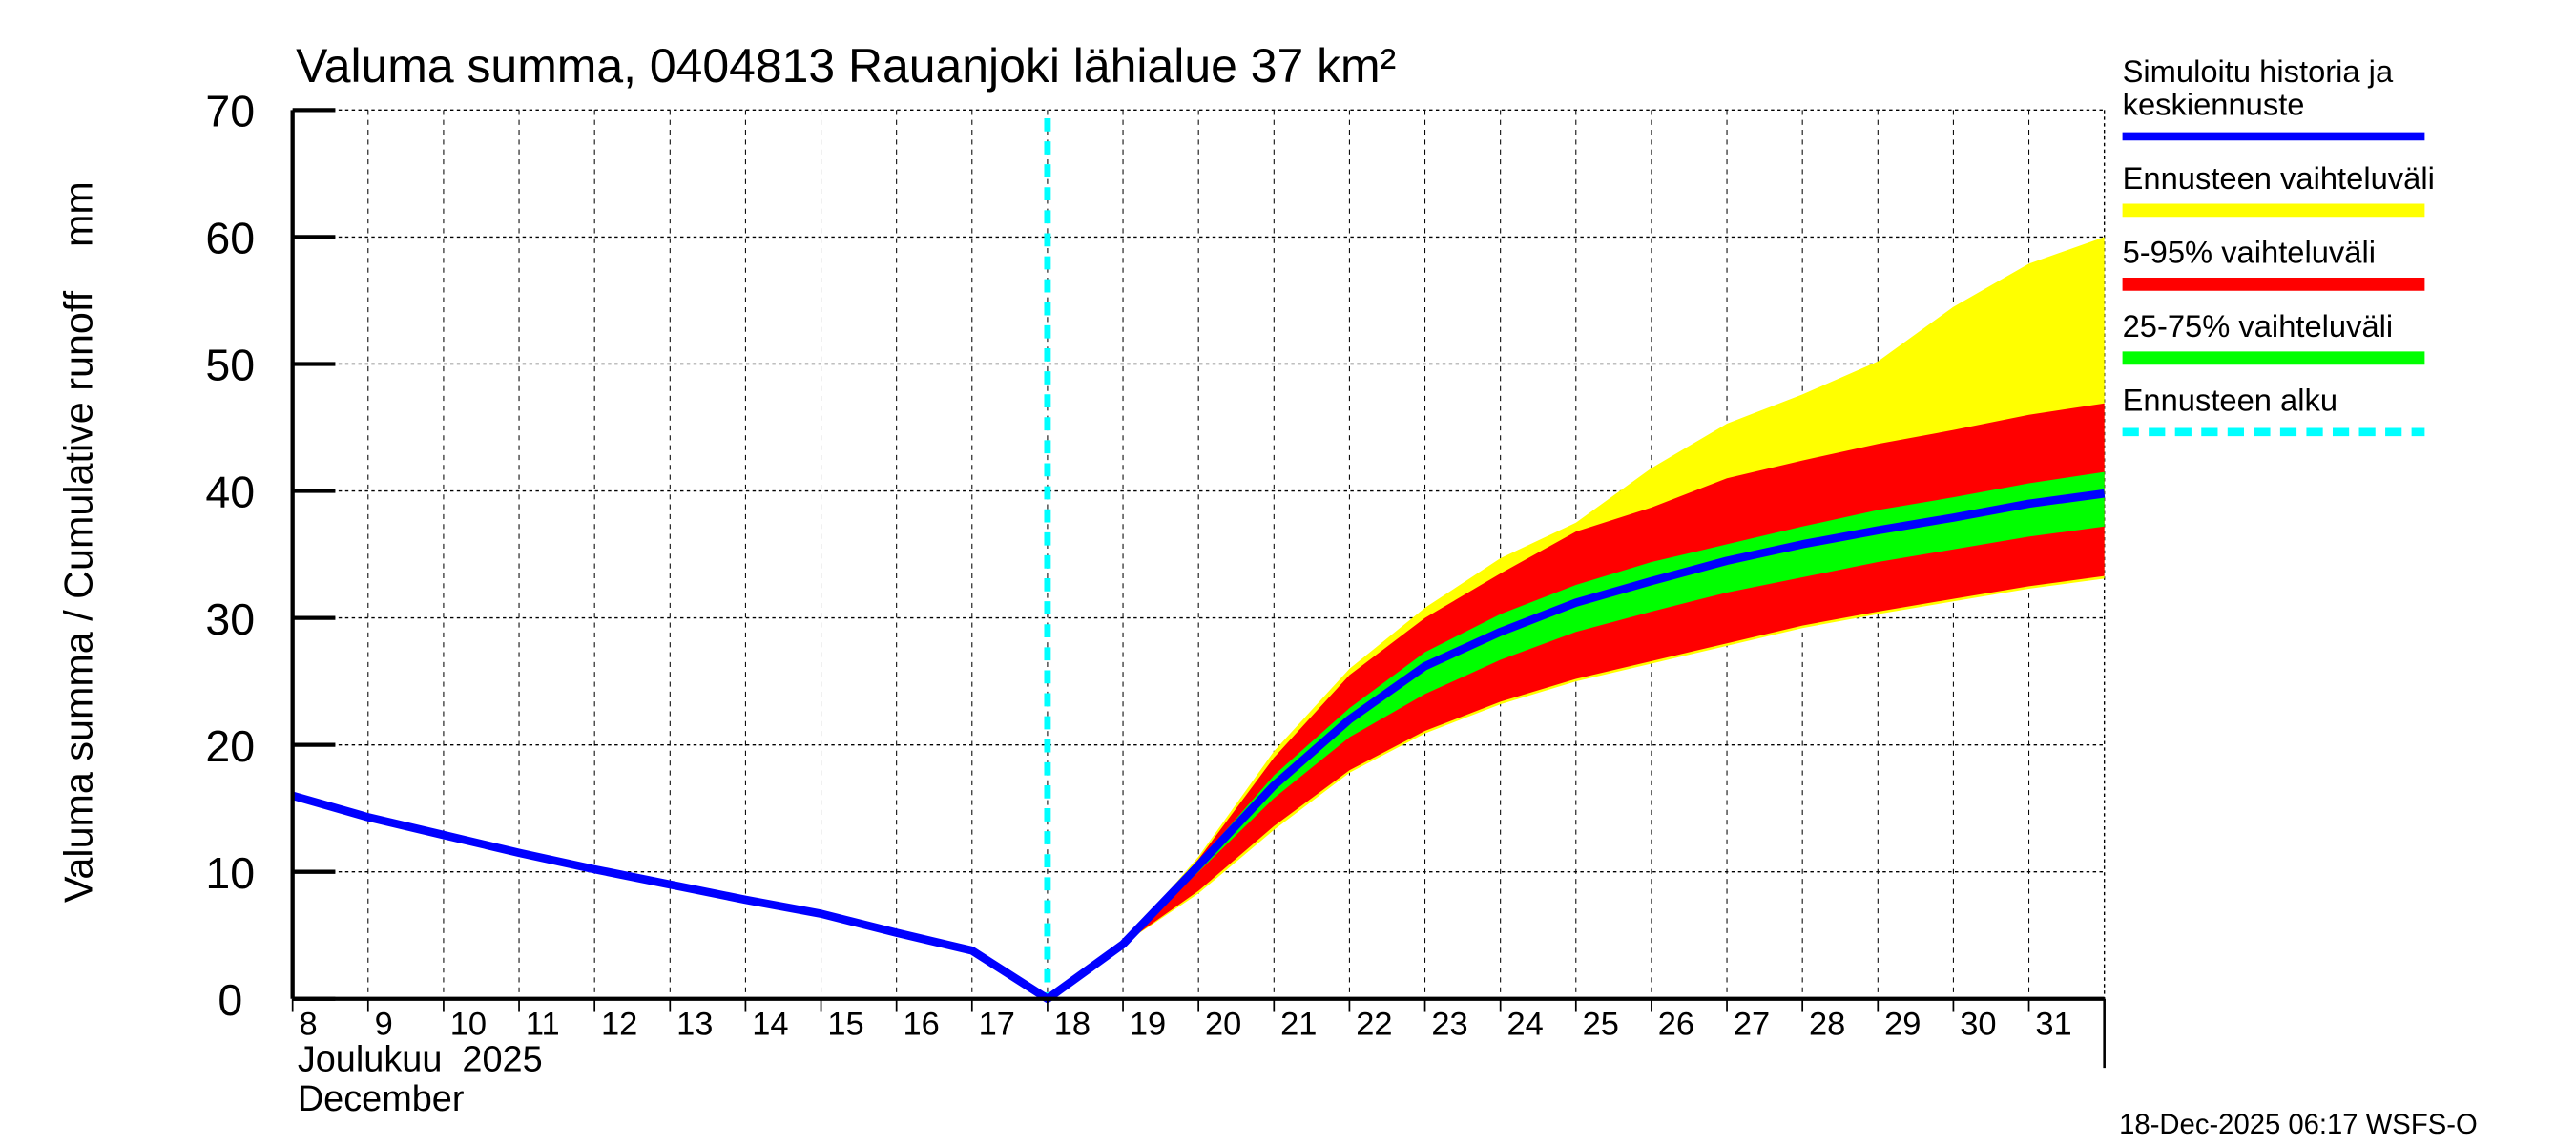 The width and height of the screenshot is (2576, 1145). What do you see at coordinates (2258, 326) in the screenshot?
I see `legend-label: 25-75% vaihteluväli` at bounding box center [2258, 326].